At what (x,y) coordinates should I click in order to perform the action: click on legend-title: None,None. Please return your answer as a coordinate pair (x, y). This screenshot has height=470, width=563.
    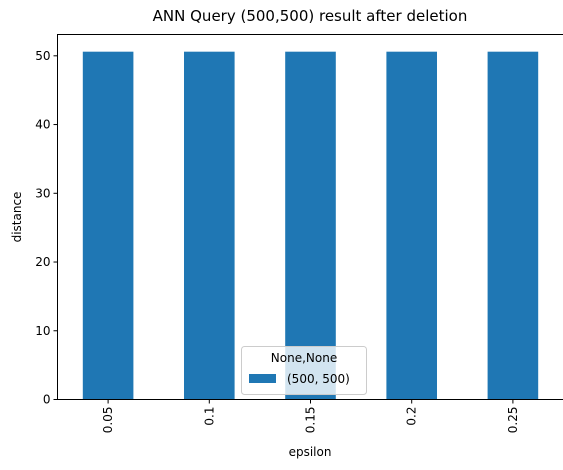
    Looking at the image, I should click on (304, 358).